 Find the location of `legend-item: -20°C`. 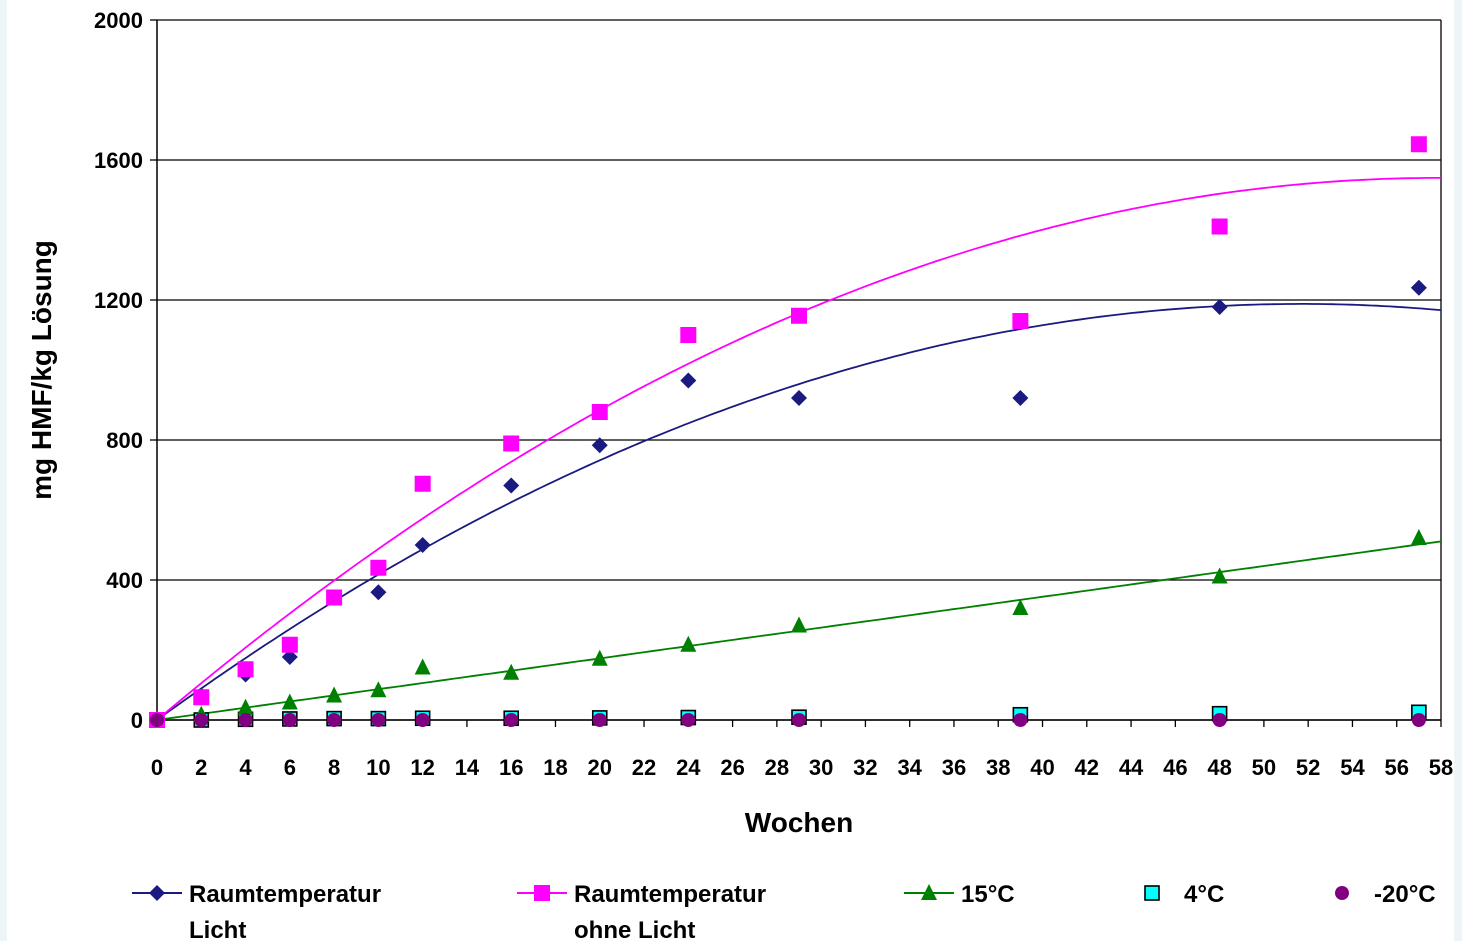

legend-item: -20°C is located at coordinates (1385, 894).